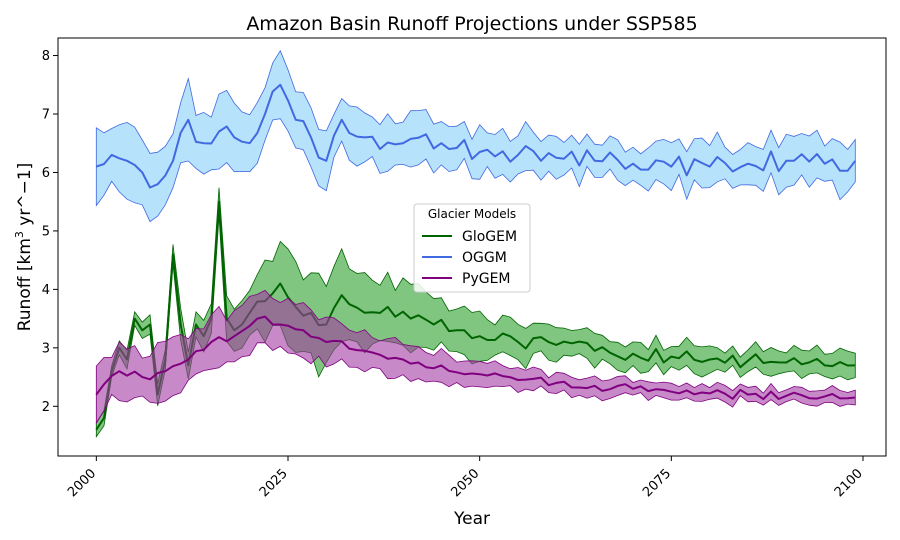 This screenshot has height=540, width=900. Describe the element at coordinates (46, 56) in the screenshot. I see `y-tick-label: 8` at that location.